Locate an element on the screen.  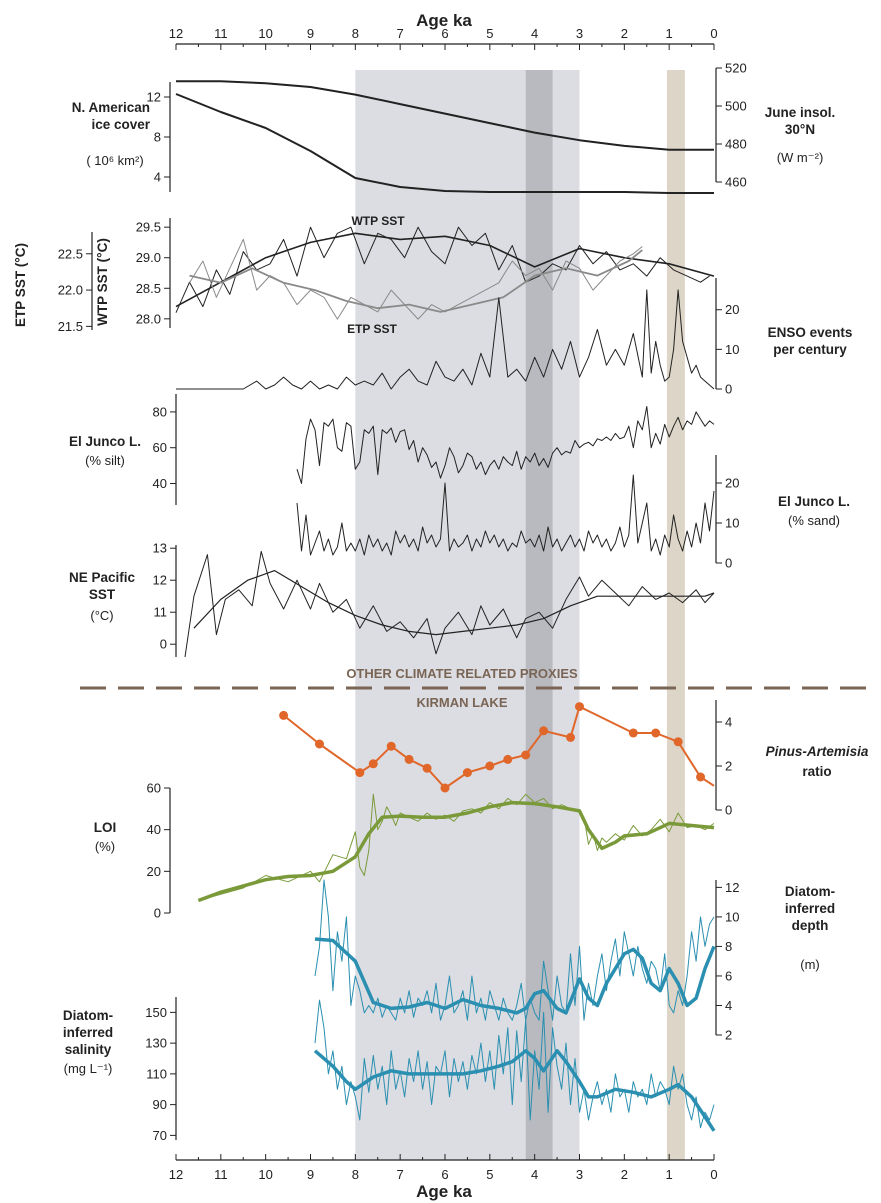
enso-y-tick-label: 0 is located at coordinates (728, 389).